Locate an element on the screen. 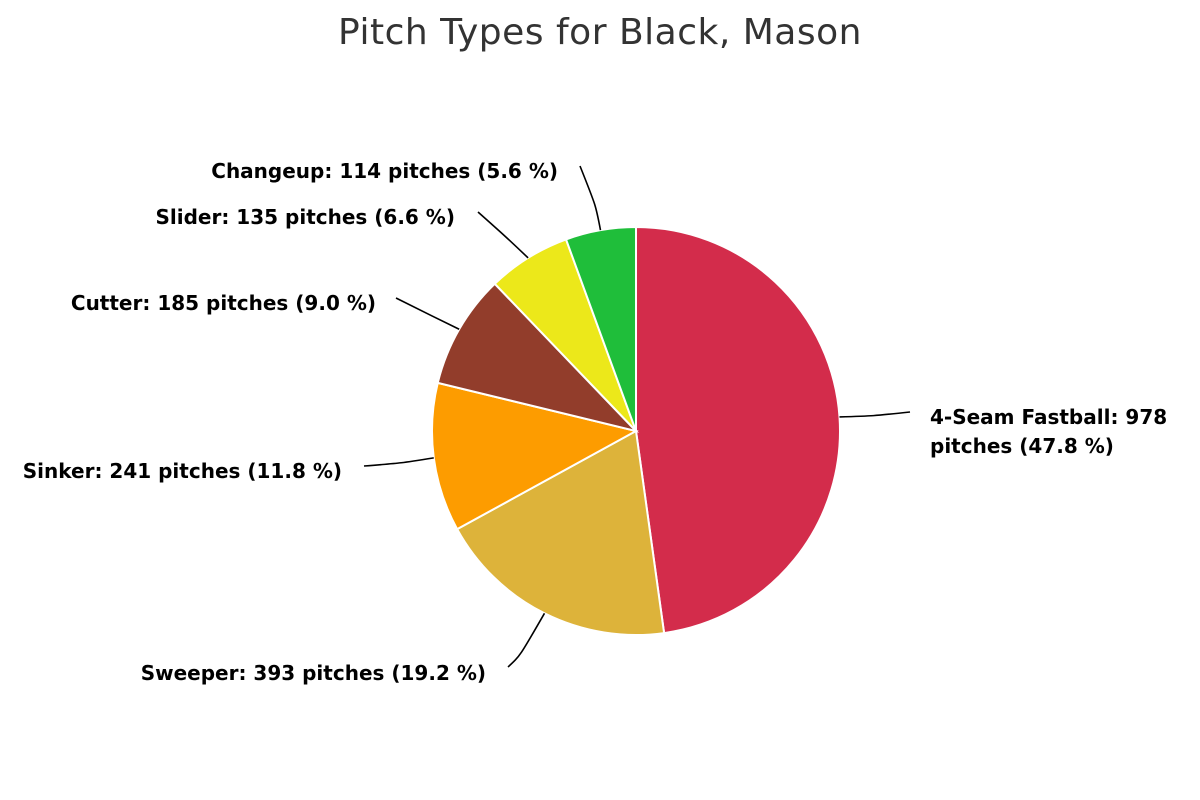  slice-label-line: Changeup: 114 pitches (5.6 %) is located at coordinates (384, 171).